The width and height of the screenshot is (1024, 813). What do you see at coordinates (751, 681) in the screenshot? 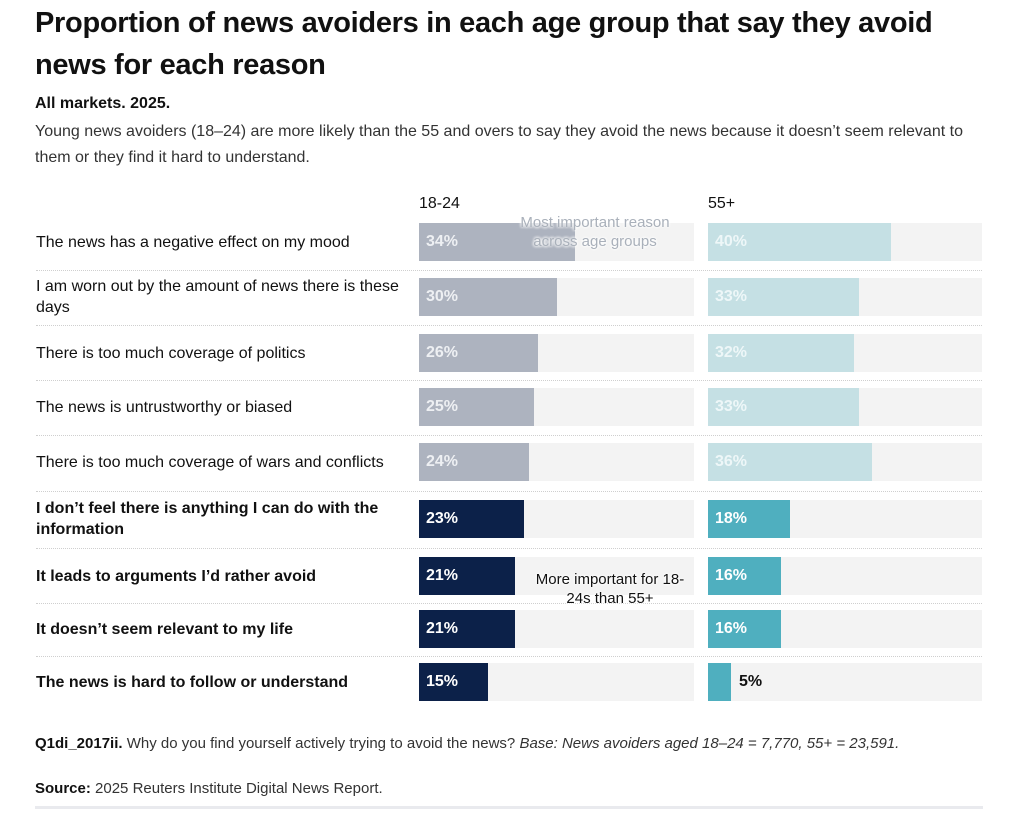
I see `value-label-55-plus: 5%` at bounding box center [751, 681].